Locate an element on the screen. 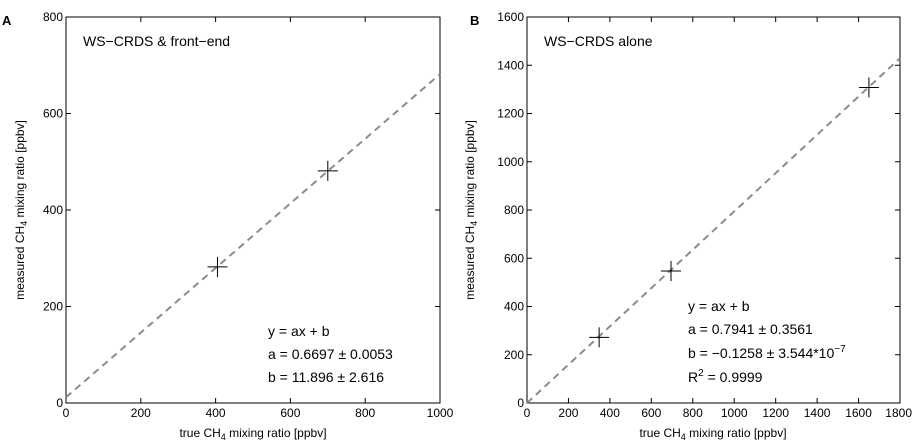 The image size is (916, 441). panel-b-y-tick-label: 400 is located at coordinates (514, 307).